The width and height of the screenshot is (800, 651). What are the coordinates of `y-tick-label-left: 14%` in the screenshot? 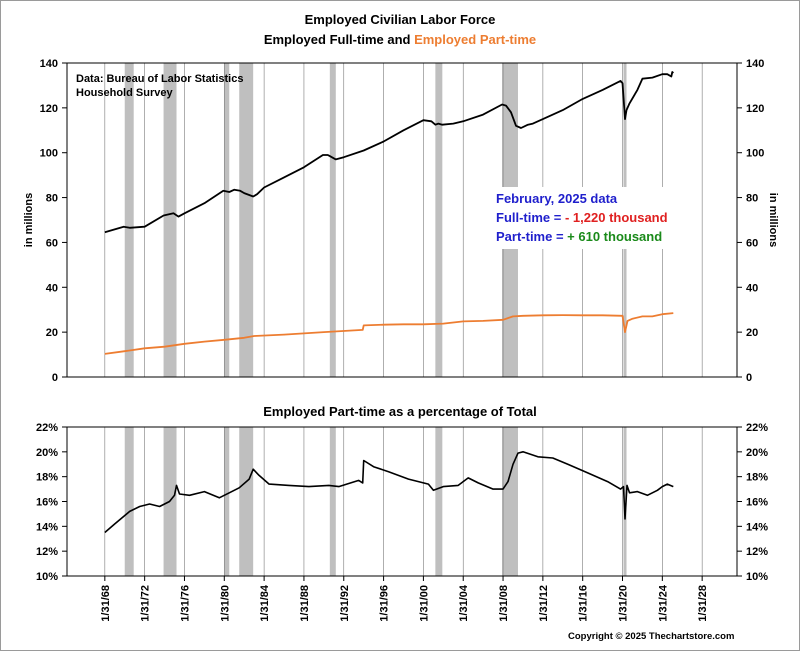 It's located at (47, 527).